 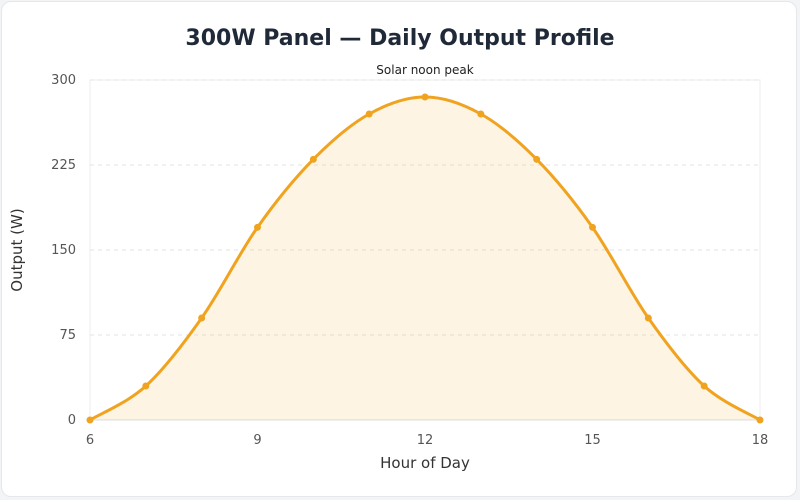 I want to click on y-tick-label: 75, so click(x=67, y=335).